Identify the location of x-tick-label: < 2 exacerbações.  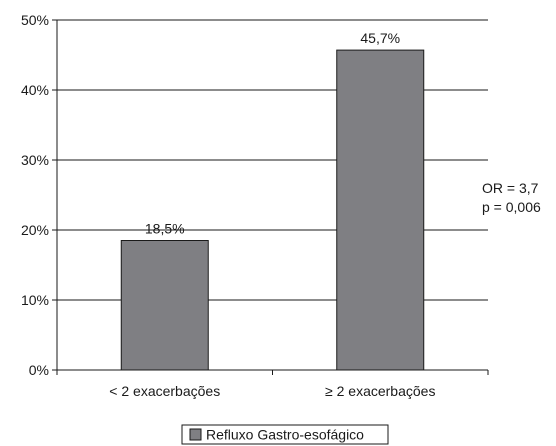
(164, 391).